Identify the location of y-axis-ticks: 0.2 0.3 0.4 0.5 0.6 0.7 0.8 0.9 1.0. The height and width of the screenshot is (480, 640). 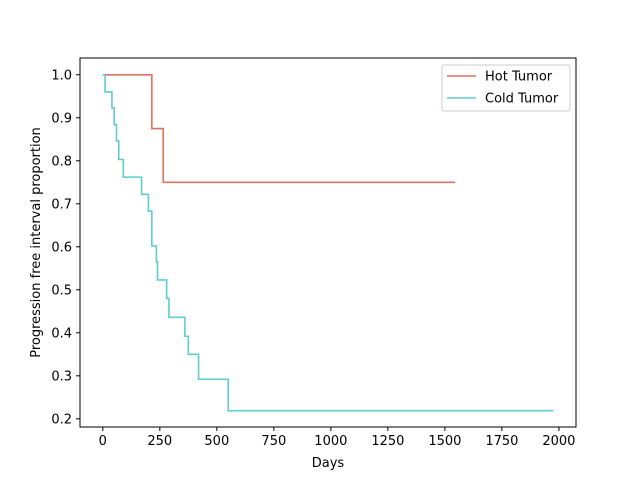
(65, 247).